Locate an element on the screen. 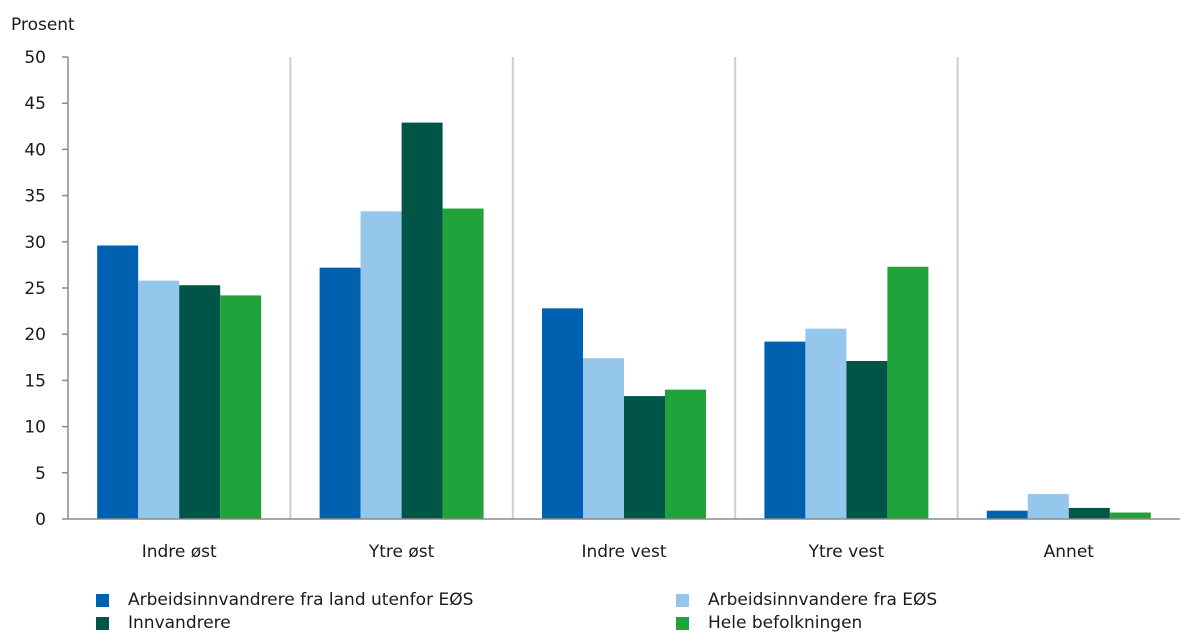 This screenshot has height=641, width=1190. y-tick-label: 35 is located at coordinates (35, 197).